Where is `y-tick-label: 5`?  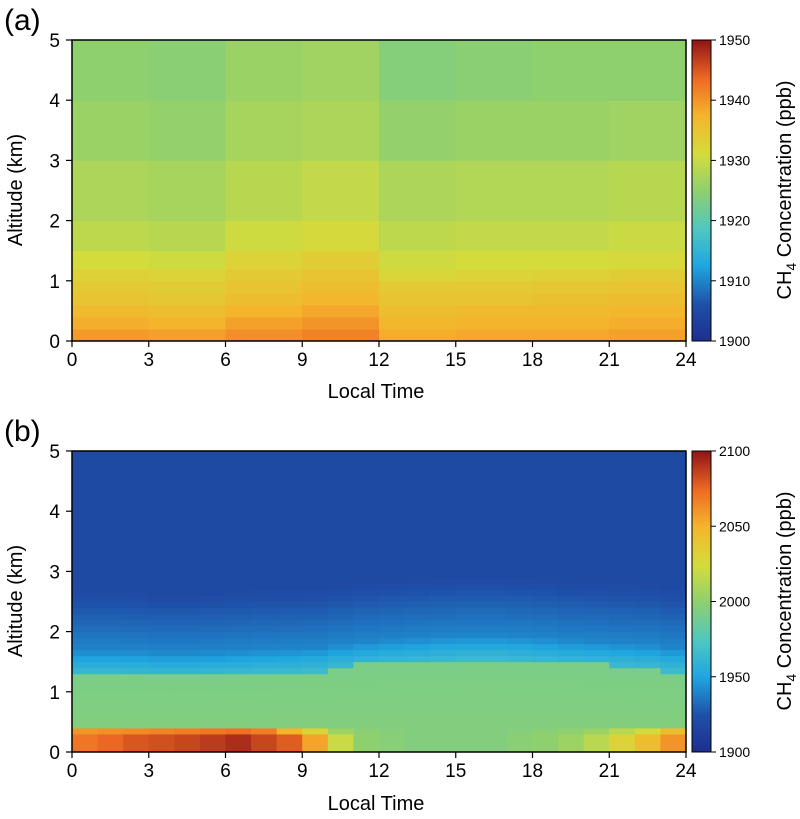
y-tick-label: 5 is located at coordinates (54, 41).